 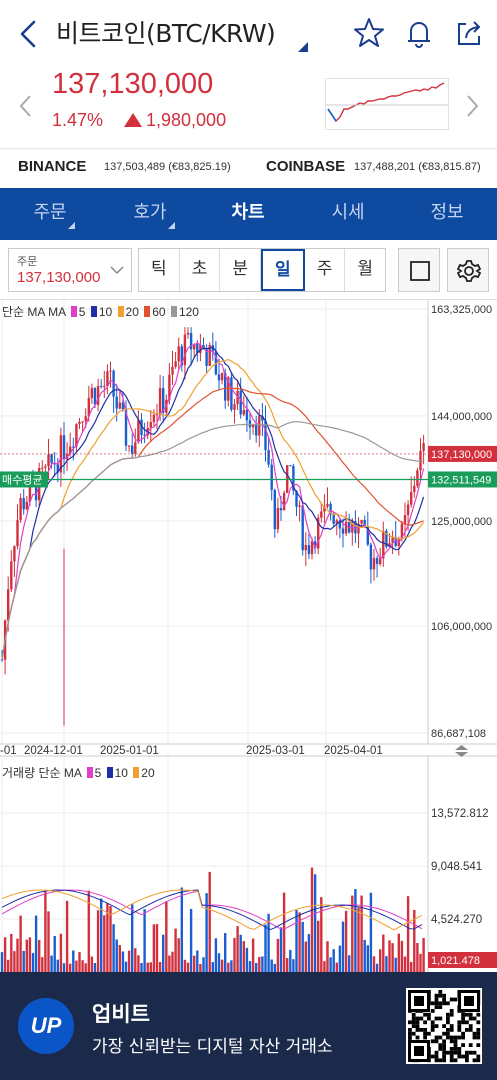 I want to click on change-amount: 1,980,000, so click(x=186, y=120).